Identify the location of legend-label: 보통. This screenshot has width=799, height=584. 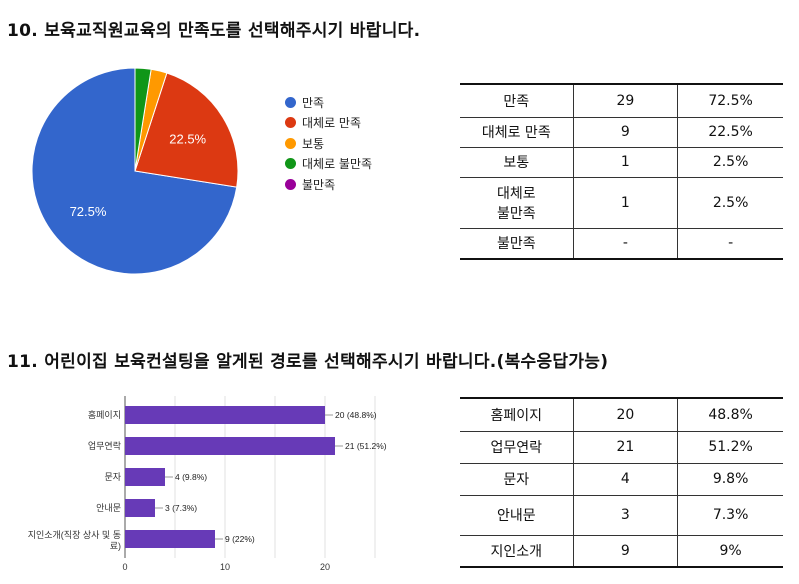
(313, 143).